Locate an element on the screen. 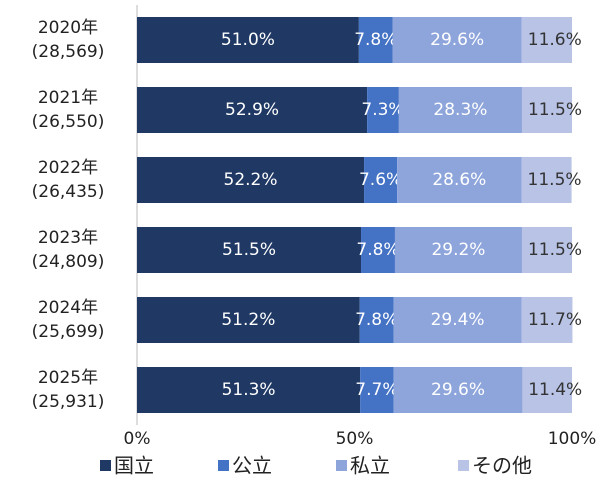  value-label: 28.3% is located at coordinates (460, 110).